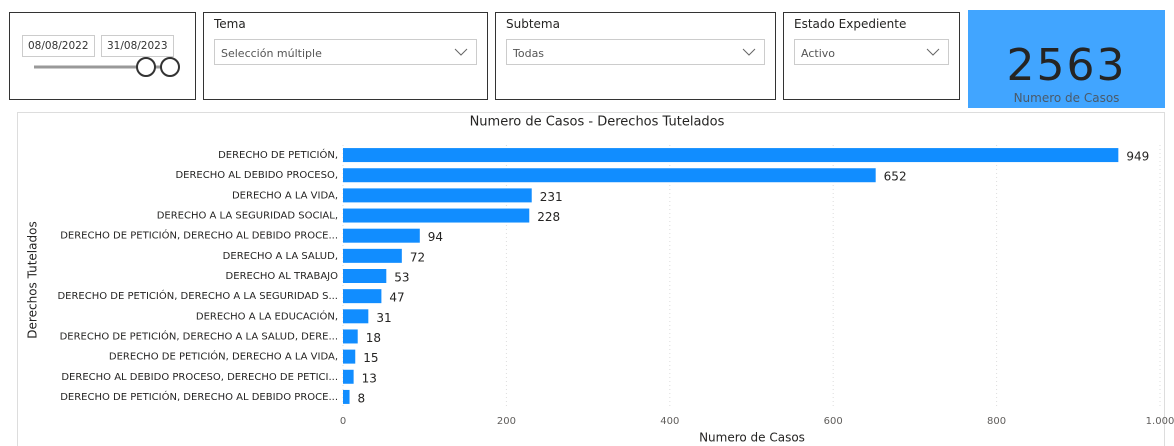  I want to click on x-tick-label: 800, so click(996, 421).